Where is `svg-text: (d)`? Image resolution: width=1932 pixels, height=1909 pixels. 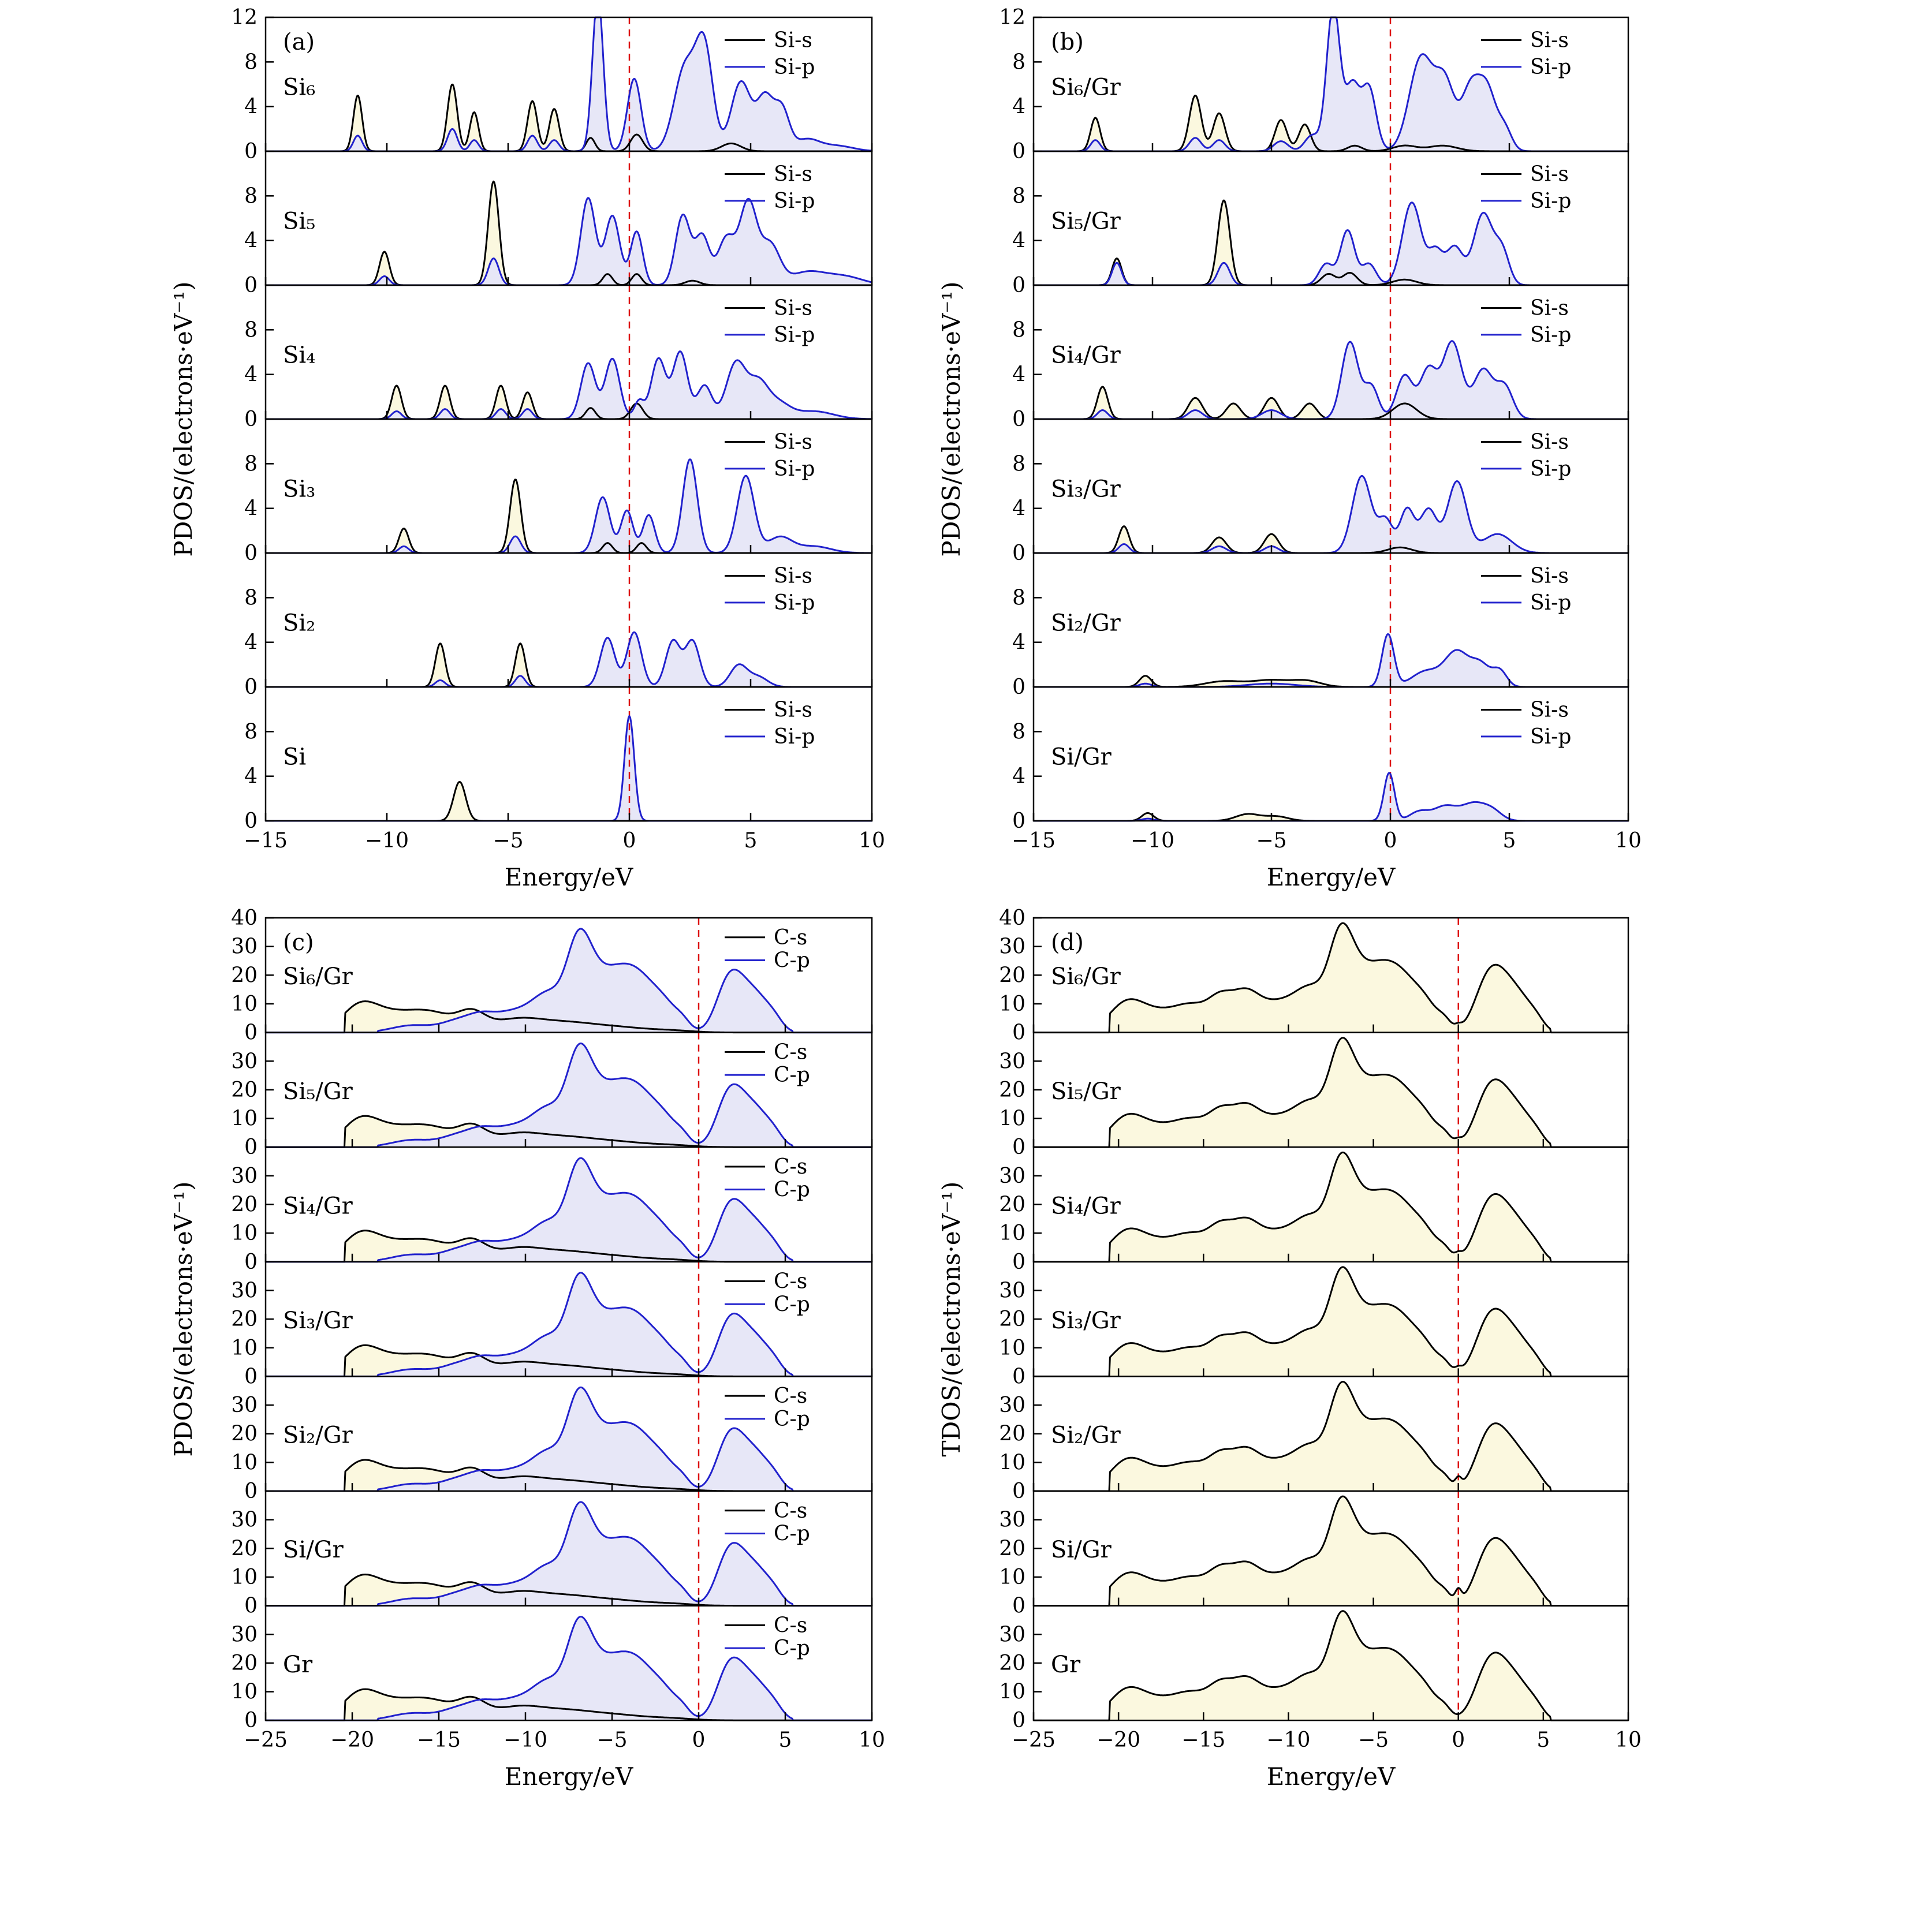
svg-text: (d) is located at coordinates (1067, 943).